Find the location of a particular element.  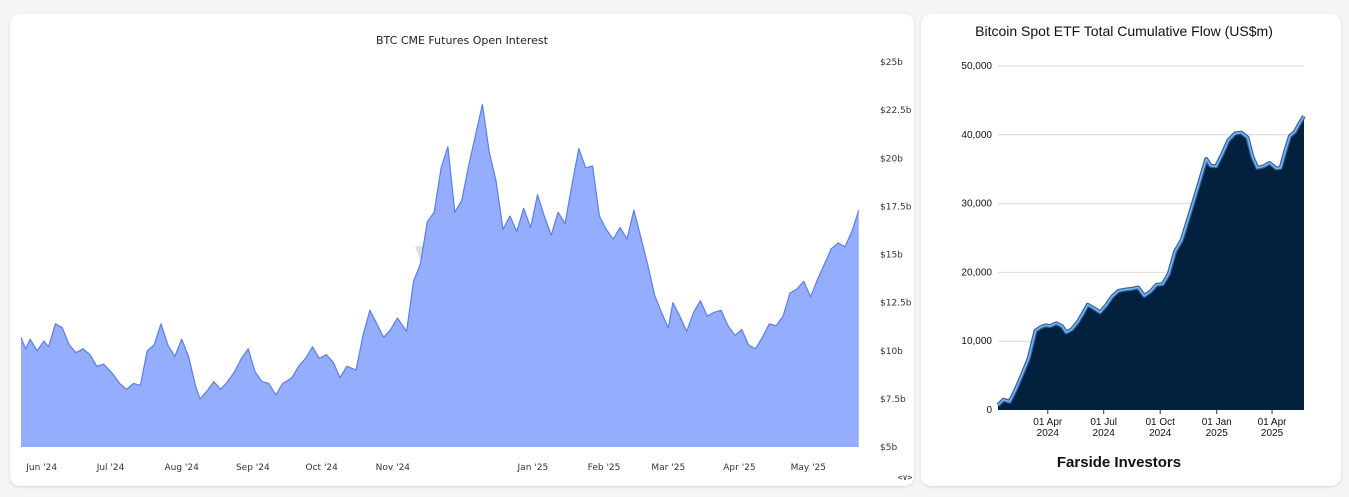

y-tick-label-2: $20b is located at coordinates (891, 159).